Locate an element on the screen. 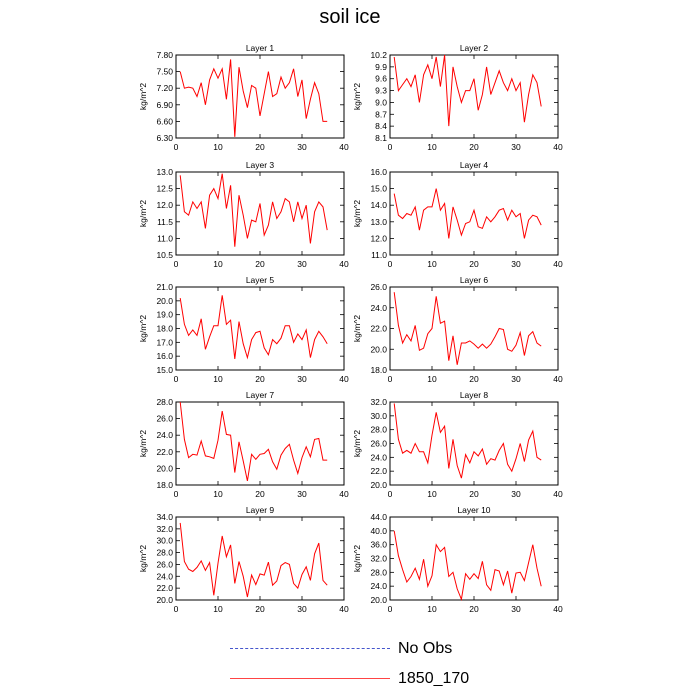  y-tick-label: 8.1 is located at coordinates (381, 138).